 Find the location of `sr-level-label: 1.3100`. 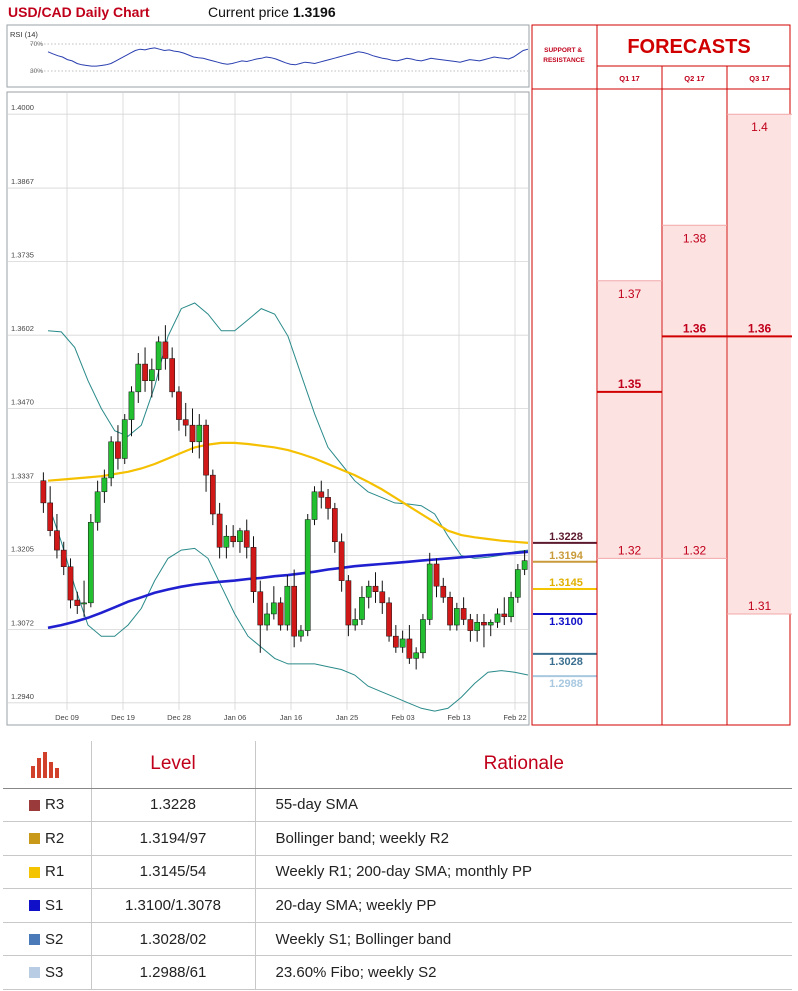

sr-level-label: 1.3100 is located at coordinates (566, 622).